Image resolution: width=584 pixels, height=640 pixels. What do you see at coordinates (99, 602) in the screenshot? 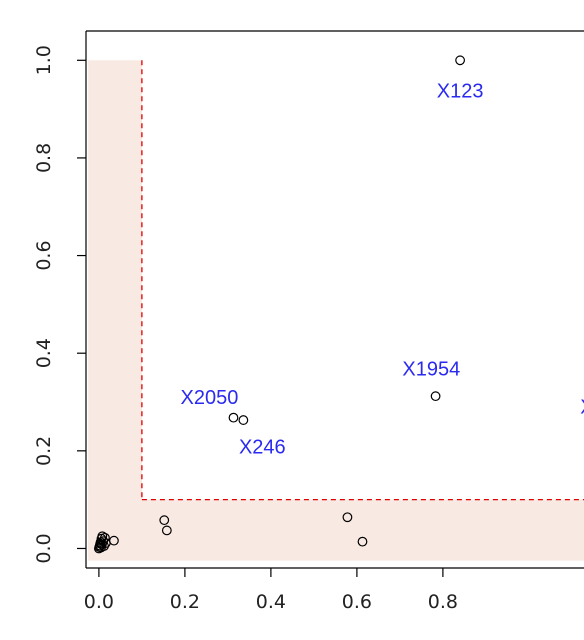
I see `x-tick-label: 0.0` at bounding box center [99, 602].